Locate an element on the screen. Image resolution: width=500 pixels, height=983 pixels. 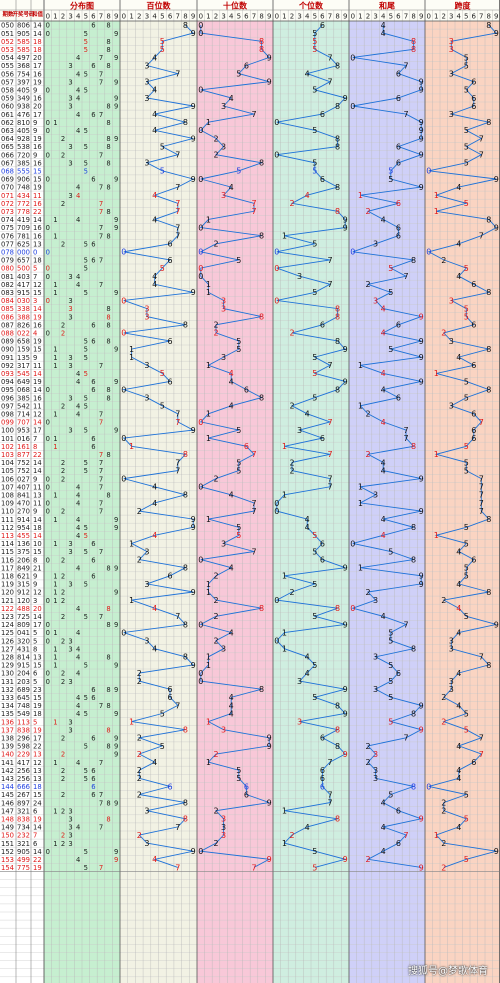
trend-mark: 7 is located at coordinates (481, 503).